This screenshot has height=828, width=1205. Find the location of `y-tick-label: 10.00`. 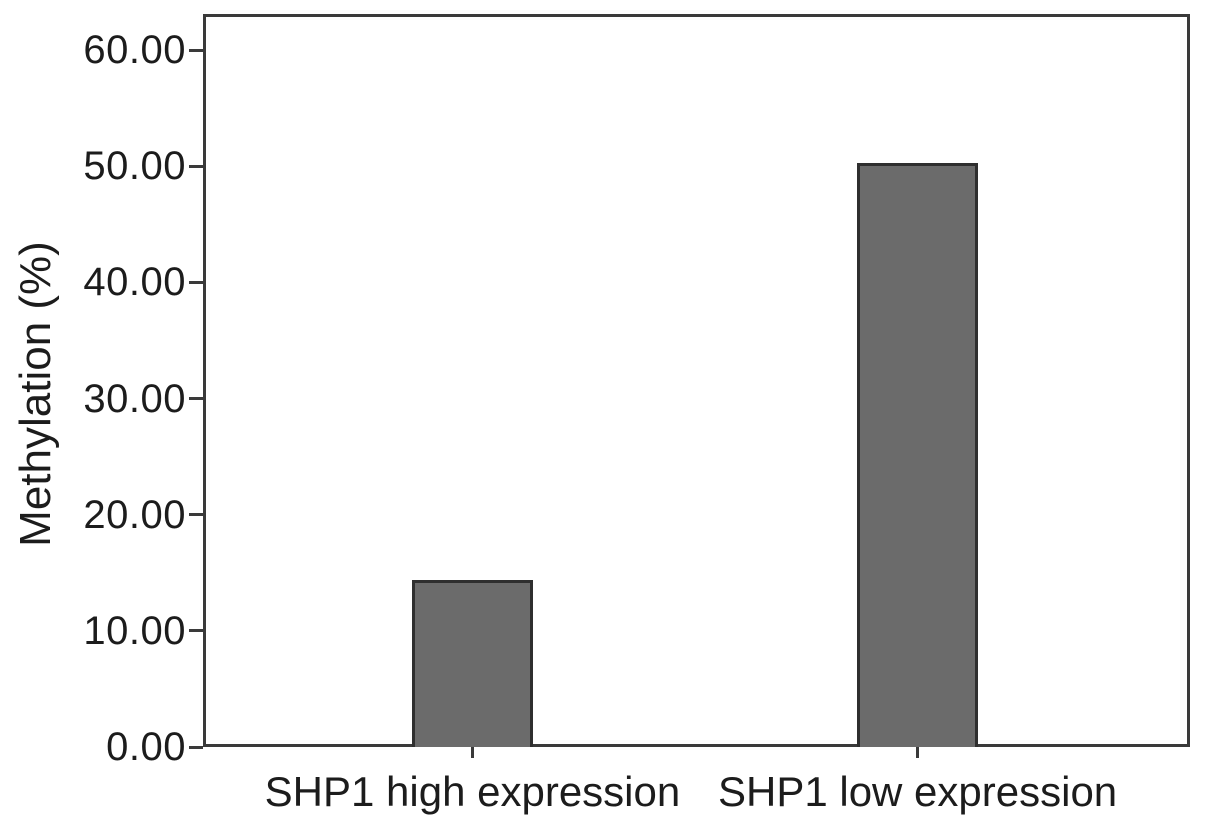

y-tick-label: 10.00 is located at coordinates (134, 630).